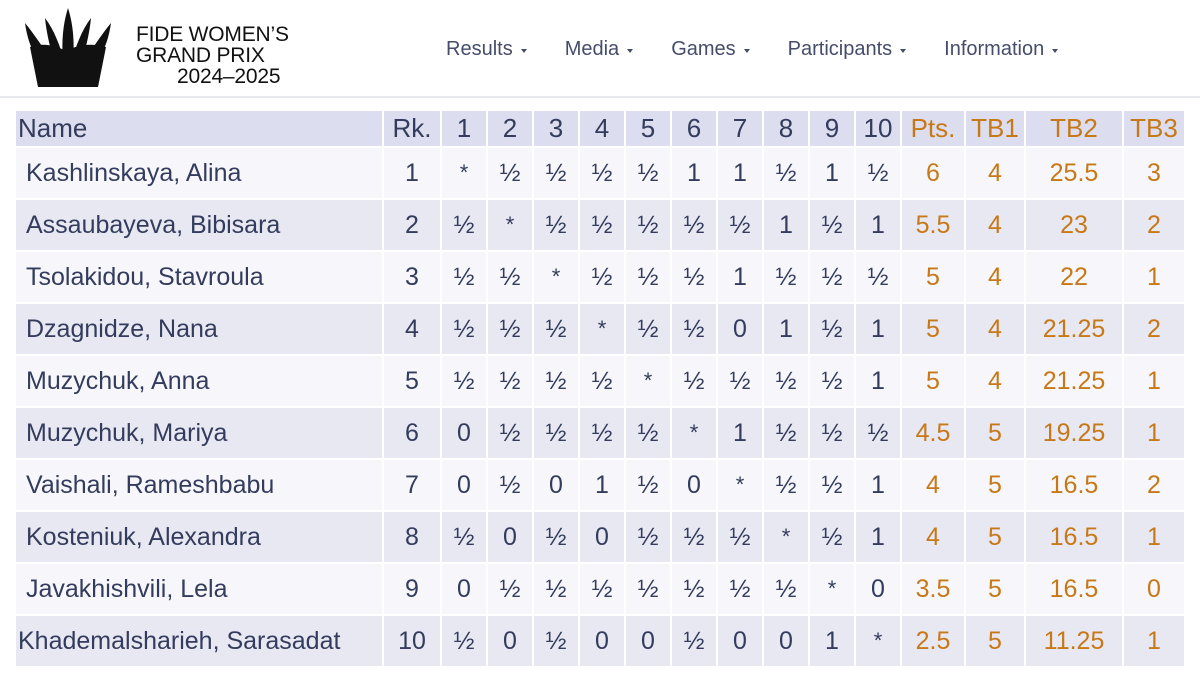 The image size is (1200, 682). I want to click on nav-participants: Participants, so click(847, 49).